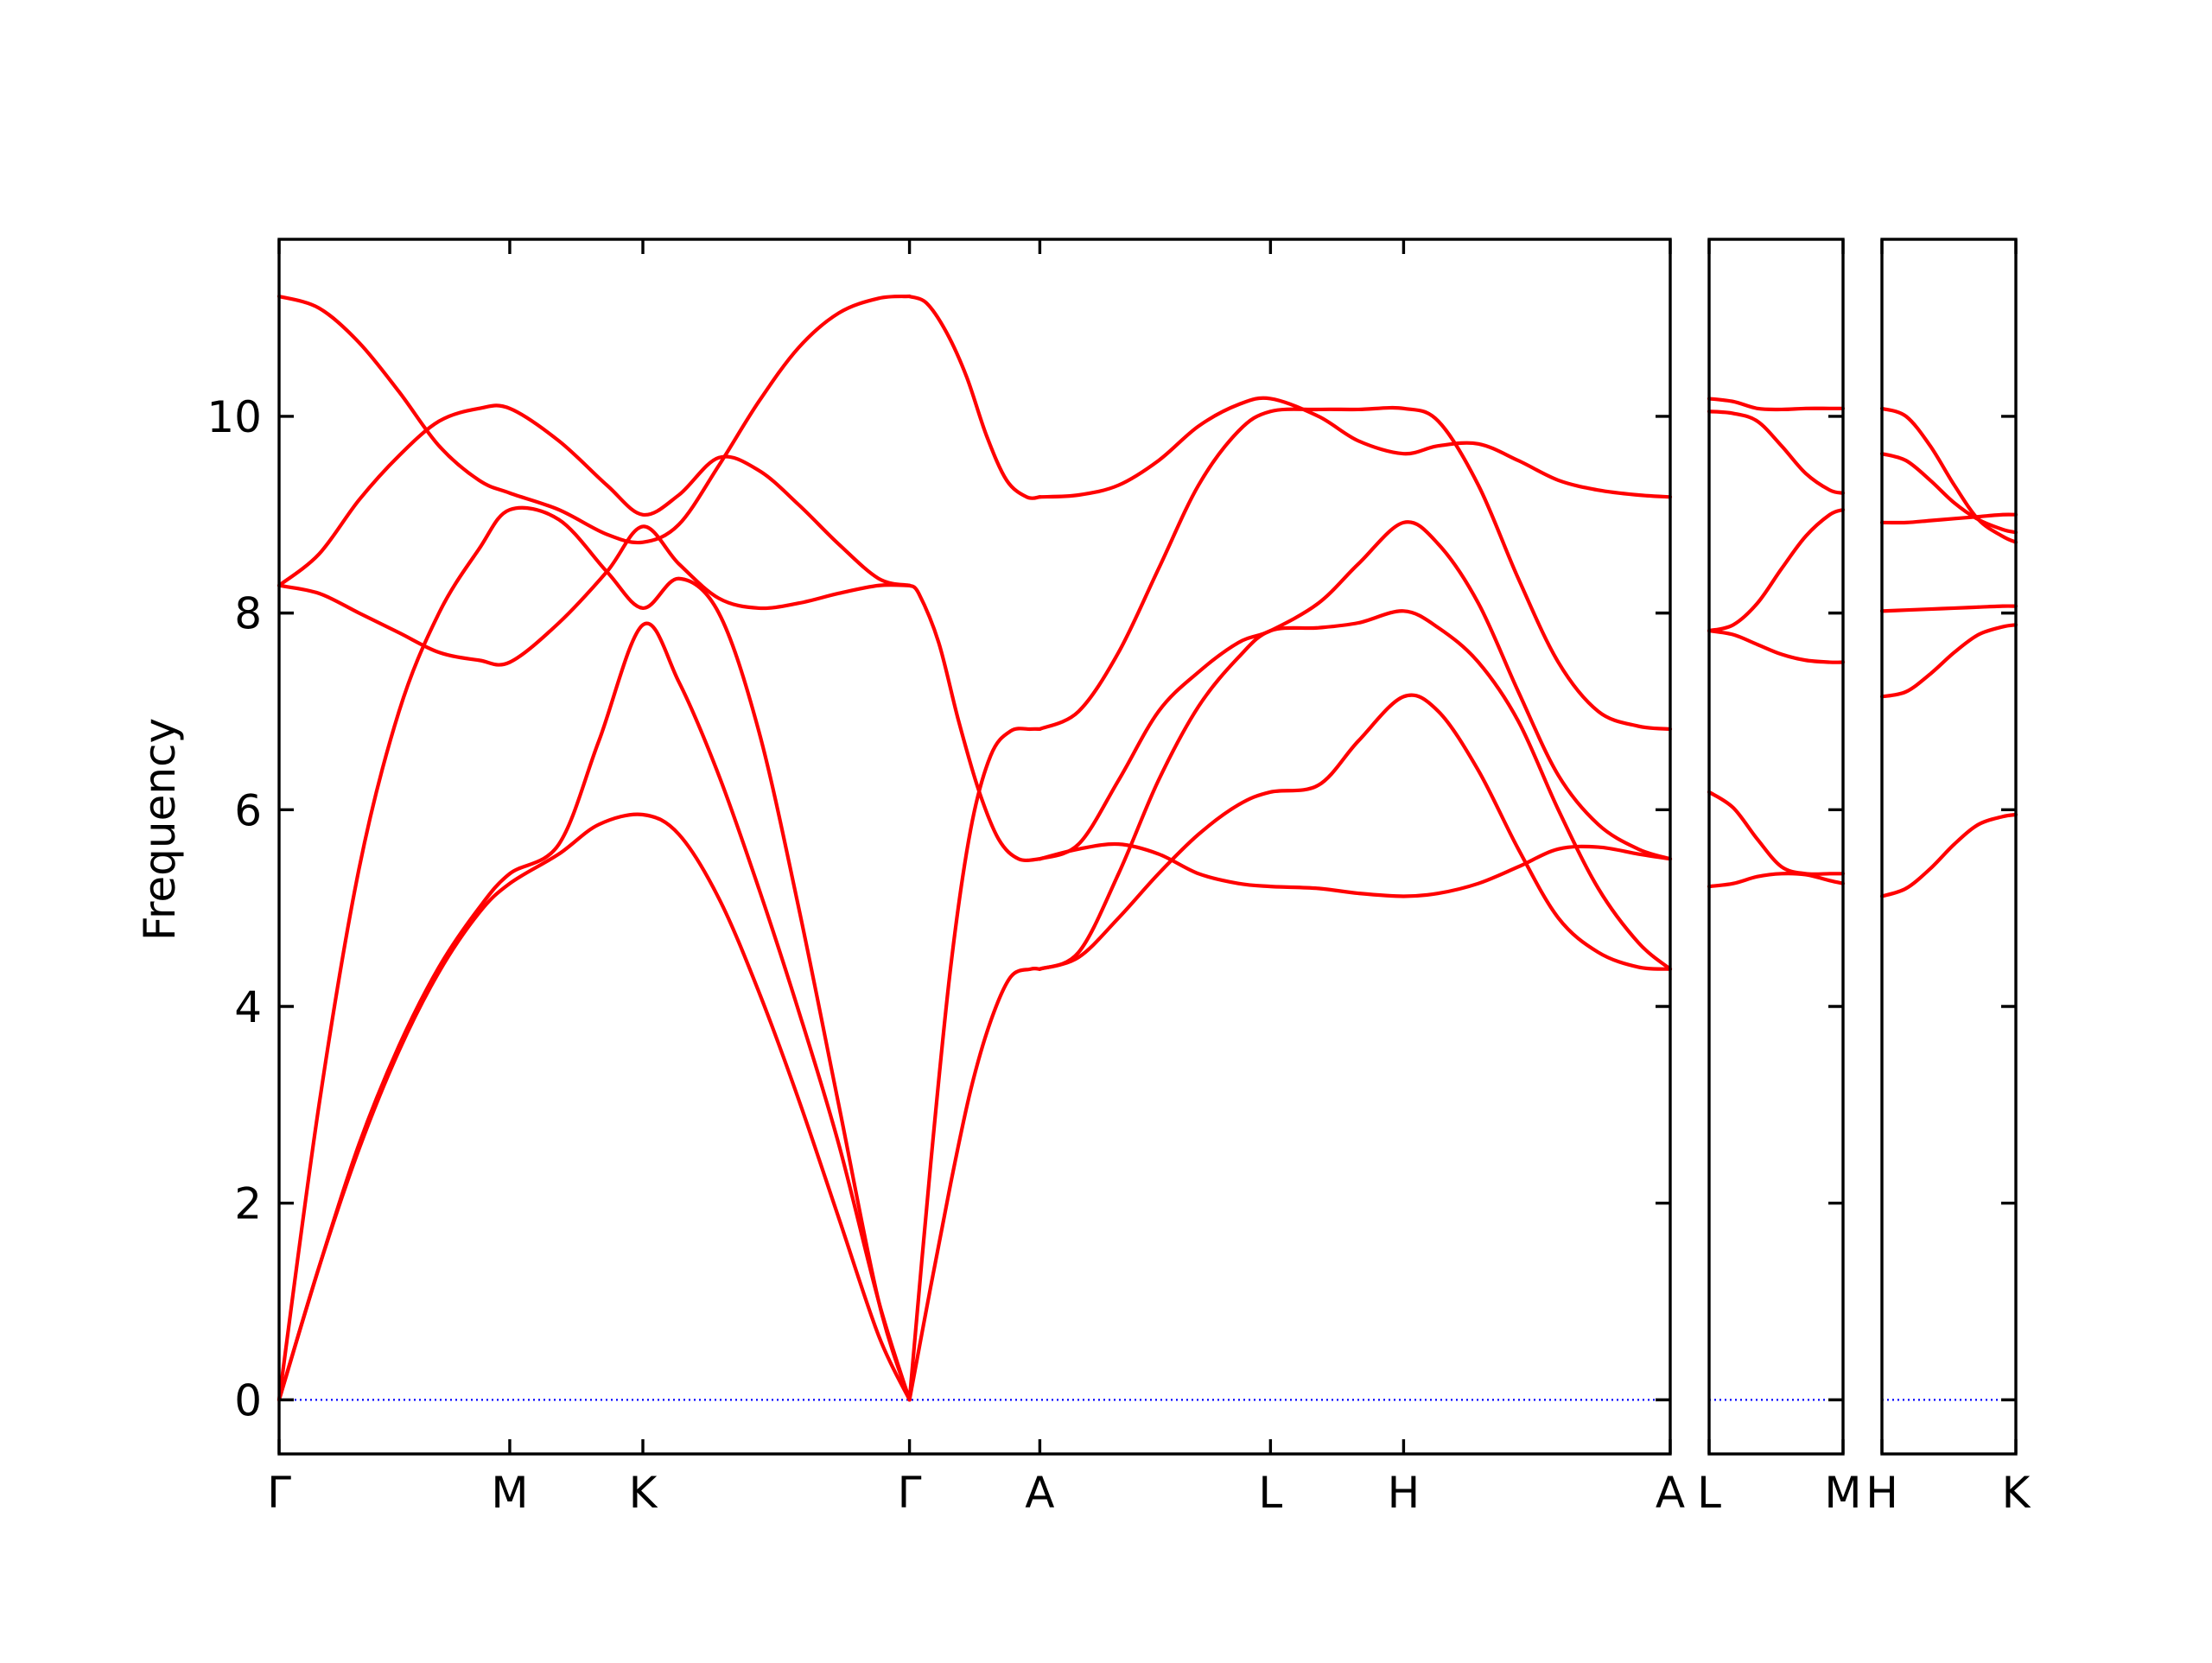 The width and height of the screenshot is (2212, 1663). What do you see at coordinates (1882, 1493) in the screenshot?
I see `x-tick-label-3-0: H` at bounding box center [1882, 1493].